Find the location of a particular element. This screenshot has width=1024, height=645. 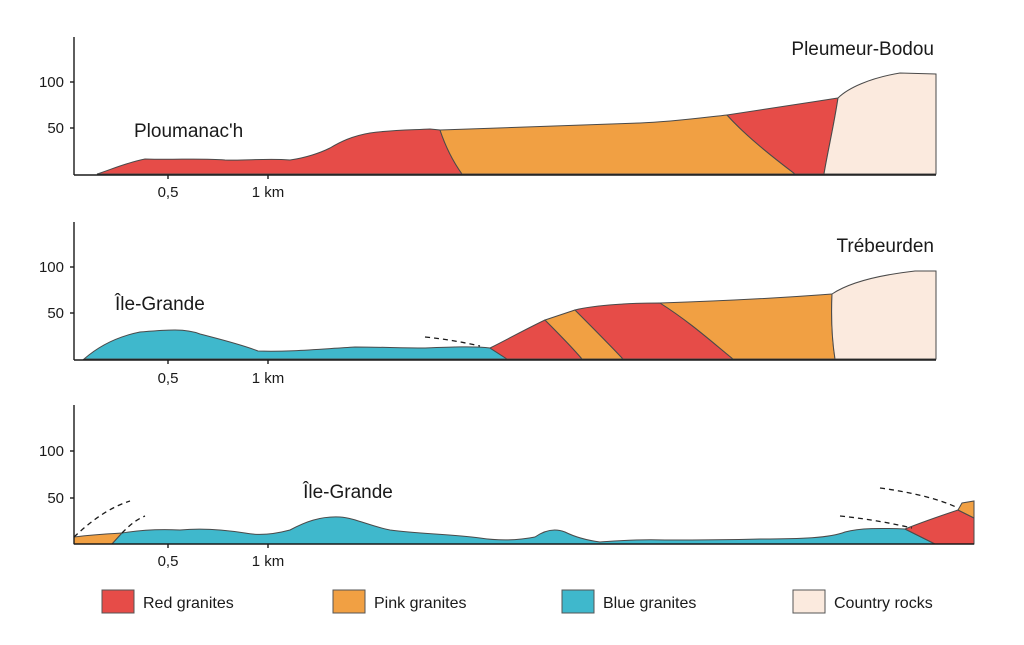

legend-item-red-granites: Red granites is located at coordinates (167, 601).